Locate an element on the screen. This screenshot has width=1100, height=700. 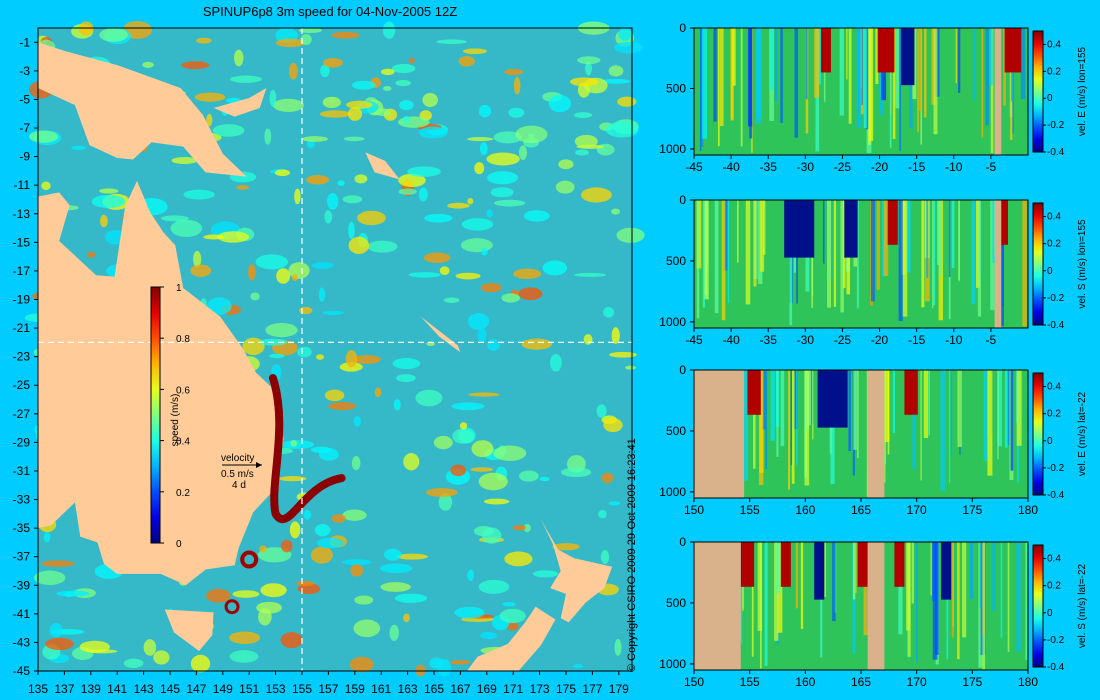
figure-title: SPINUP6p8 3m speed for 04-Nov-2005 12Z is located at coordinates (330, 11).